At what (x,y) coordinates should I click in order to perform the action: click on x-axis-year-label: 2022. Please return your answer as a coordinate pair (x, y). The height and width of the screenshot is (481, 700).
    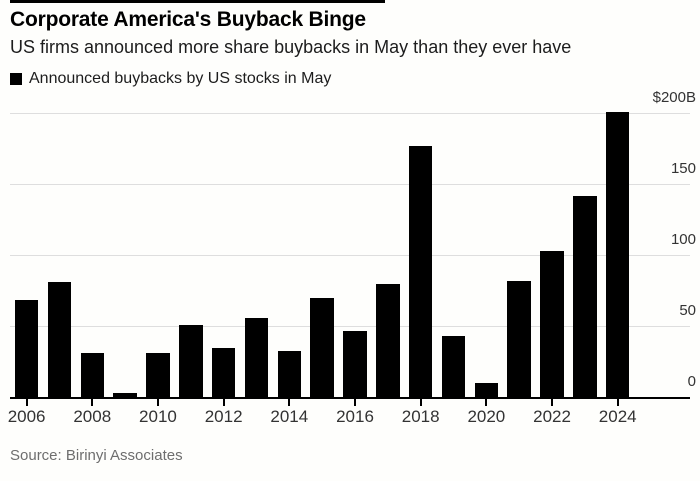
    Looking at the image, I should click on (552, 416).